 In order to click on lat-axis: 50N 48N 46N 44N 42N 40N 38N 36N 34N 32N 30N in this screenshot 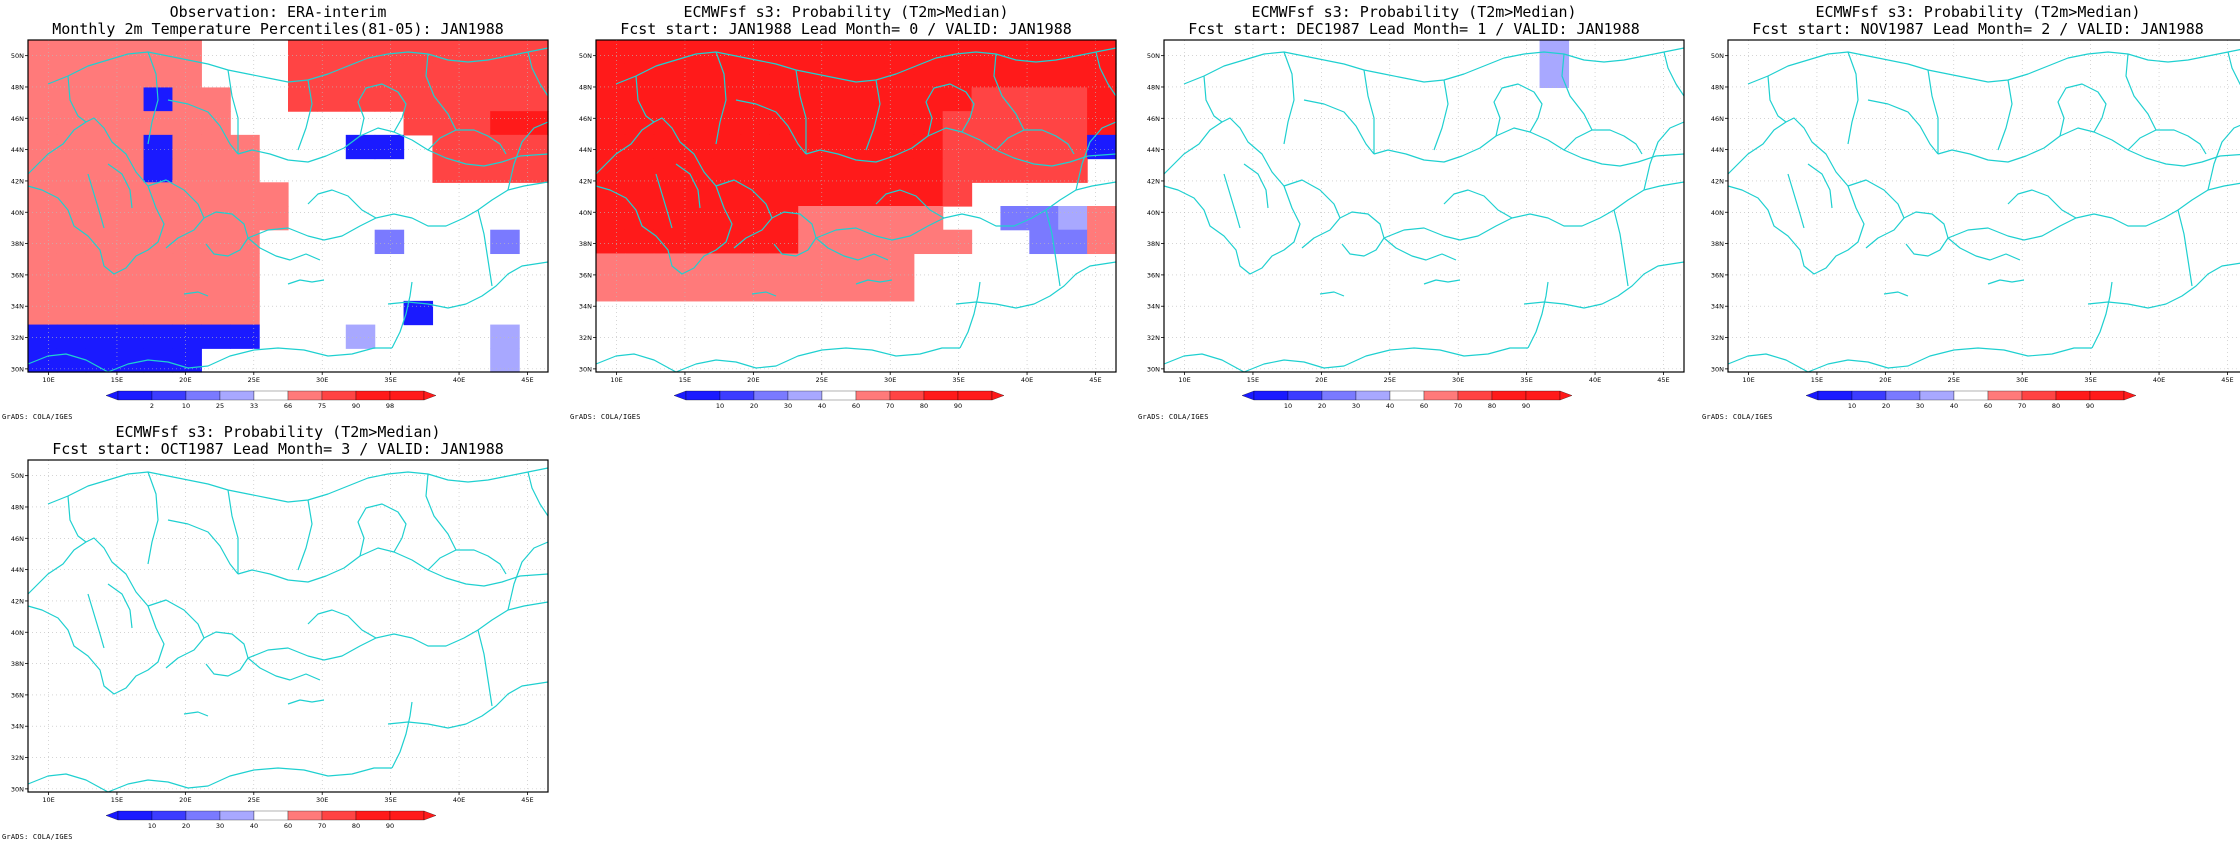, I will do `click(19, 632)`.